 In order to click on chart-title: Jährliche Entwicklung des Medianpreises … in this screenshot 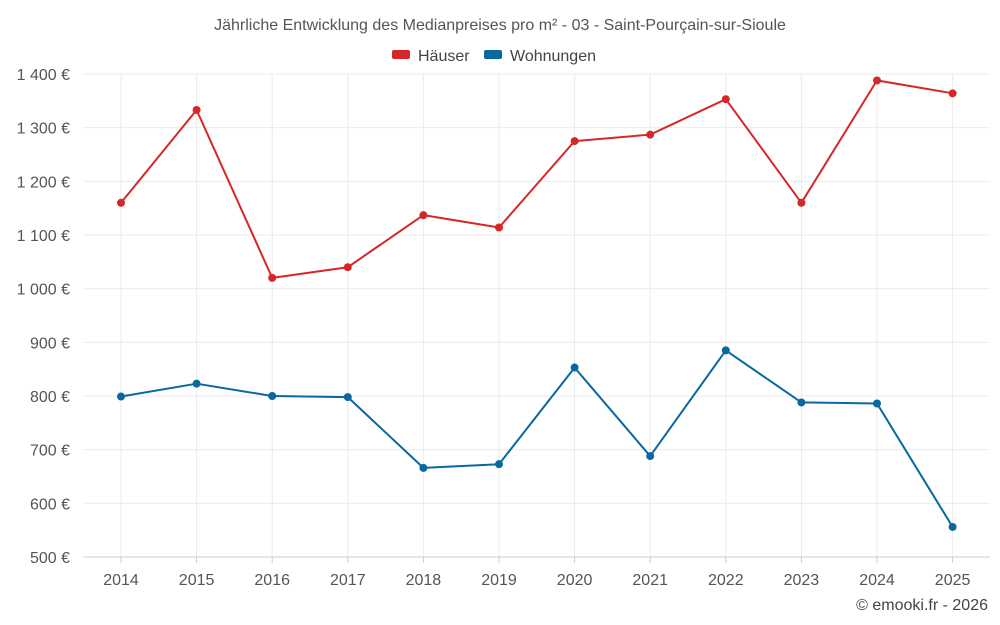, I will do `click(500, 25)`.